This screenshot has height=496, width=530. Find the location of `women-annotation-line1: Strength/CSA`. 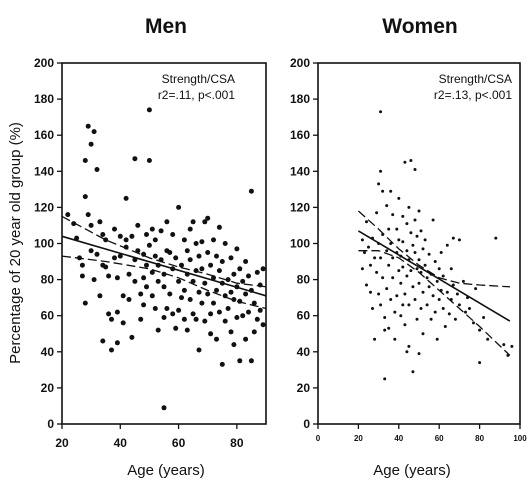

women-annotation-line1: Strength/CSA is located at coordinates (475, 79).